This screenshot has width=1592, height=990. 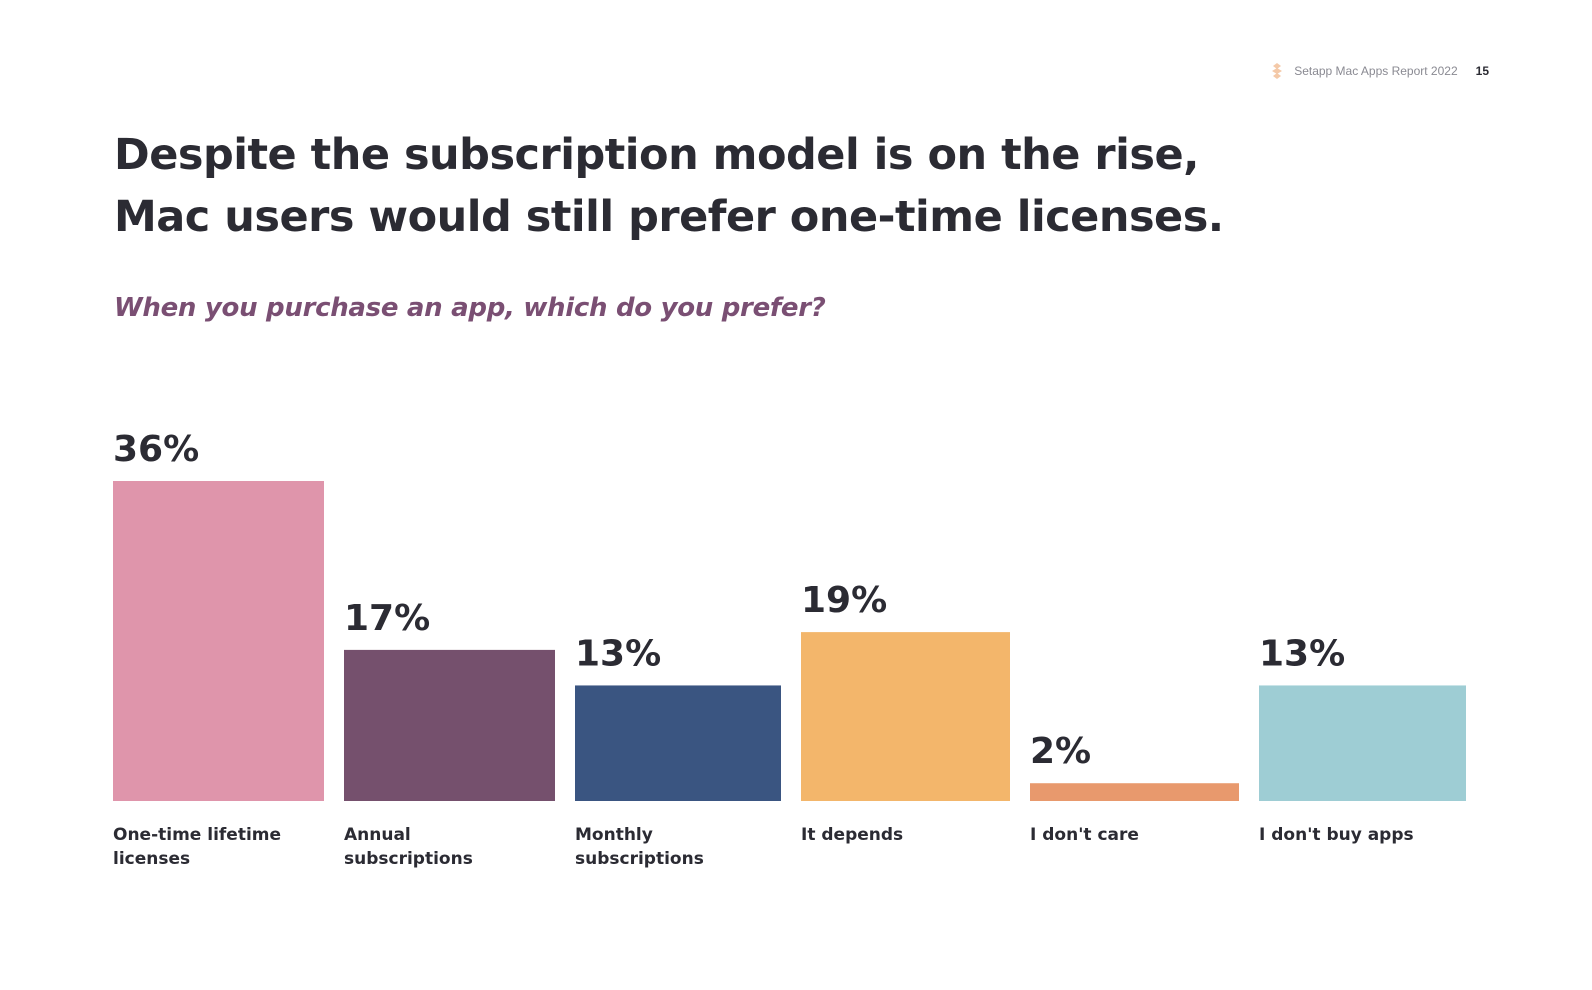 What do you see at coordinates (1060, 751) in the screenshot?
I see `bar-value-label-4: 2%` at bounding box center [1060, 751].